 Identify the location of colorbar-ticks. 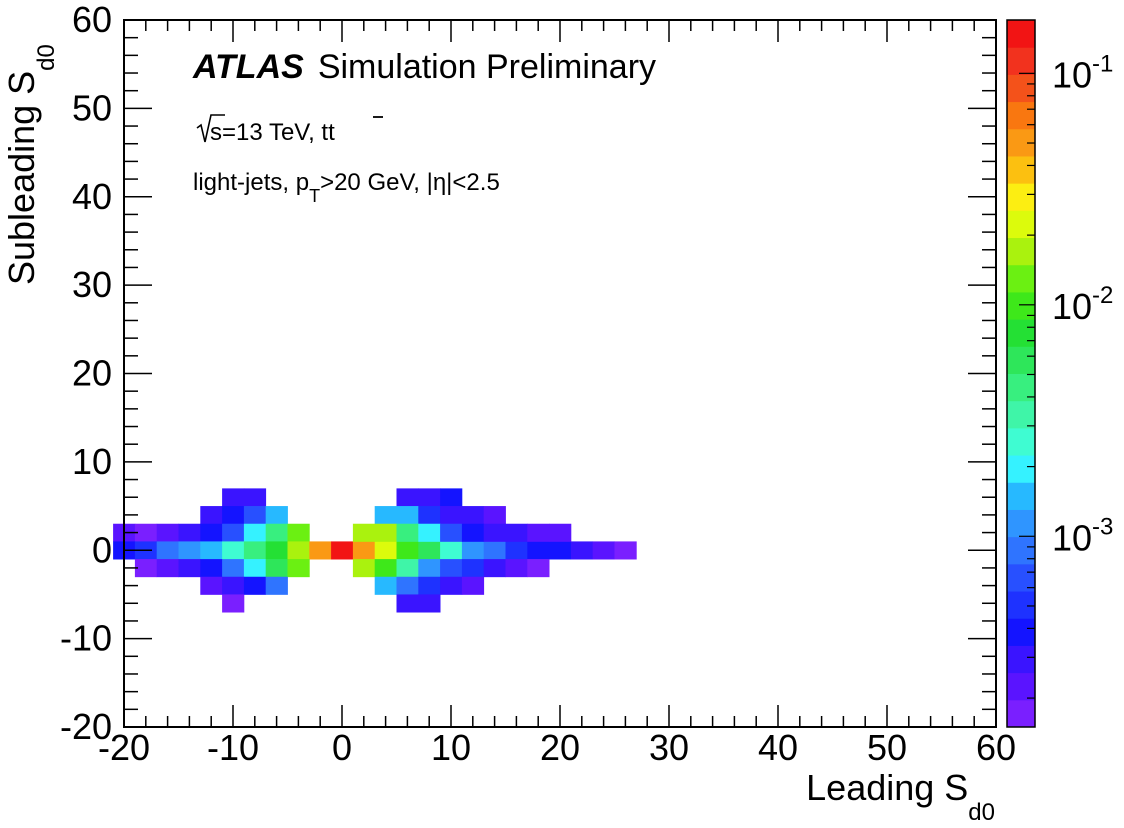
(1027, 385).